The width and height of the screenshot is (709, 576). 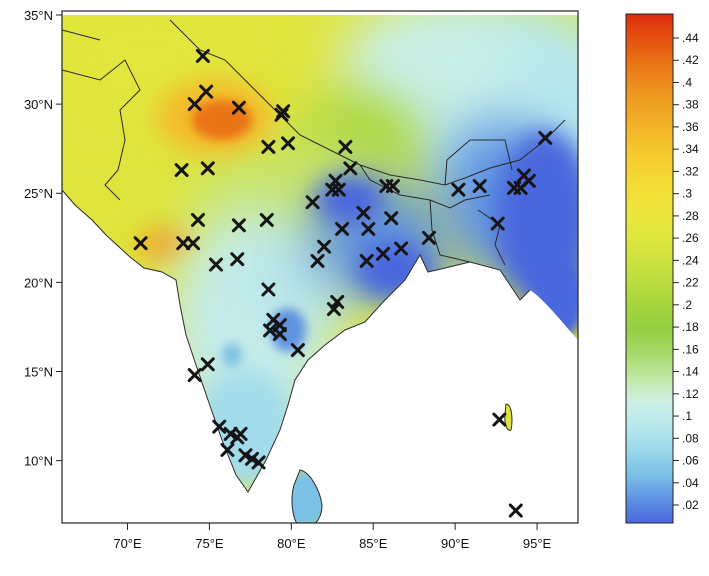 What do you see at coordinates (690, 327) in the screenshot?
I see `colorbar-tick-label: .18` at bounding box center [690, 327].